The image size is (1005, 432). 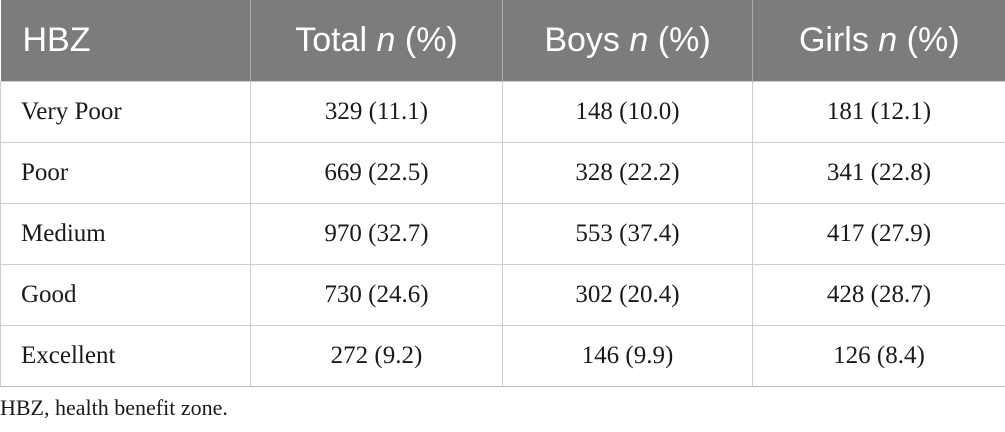 I want to click on header-boys-n: n, so click(x=639, y=39).